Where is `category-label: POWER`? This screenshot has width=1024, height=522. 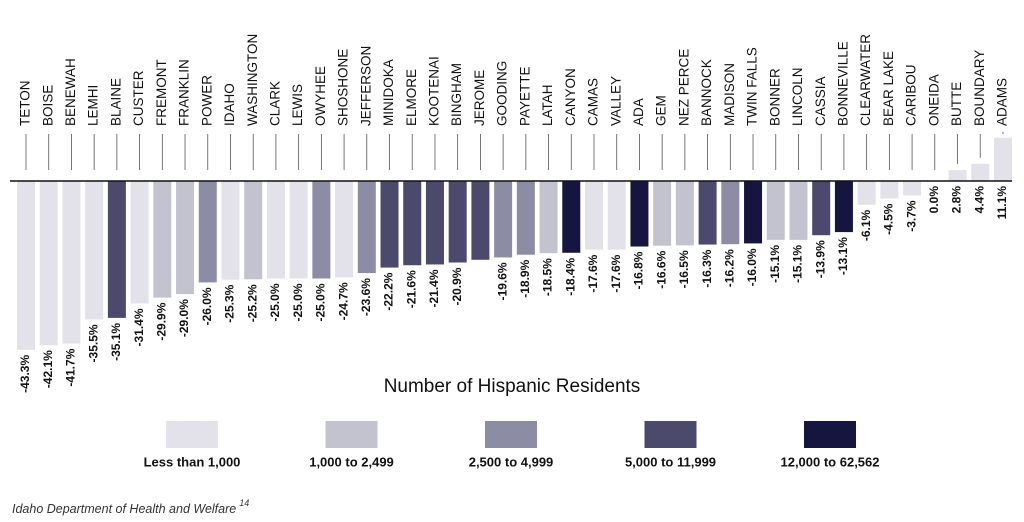
category-label: POWER is located at coordinates (206, 100).